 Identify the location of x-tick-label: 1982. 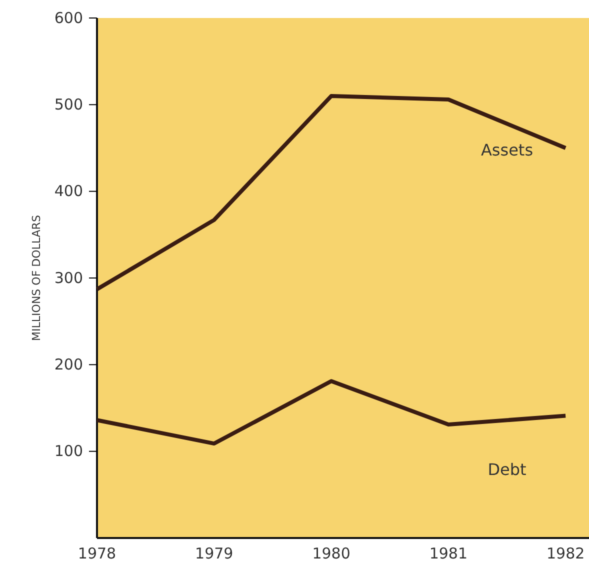
(565, 553).